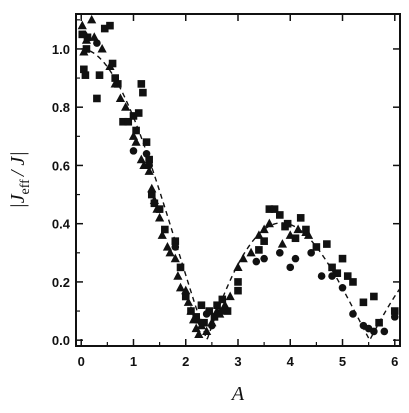 This screenshot has height=413, width=409. I want to click on x-tick-label: 4, so click(291, 361).